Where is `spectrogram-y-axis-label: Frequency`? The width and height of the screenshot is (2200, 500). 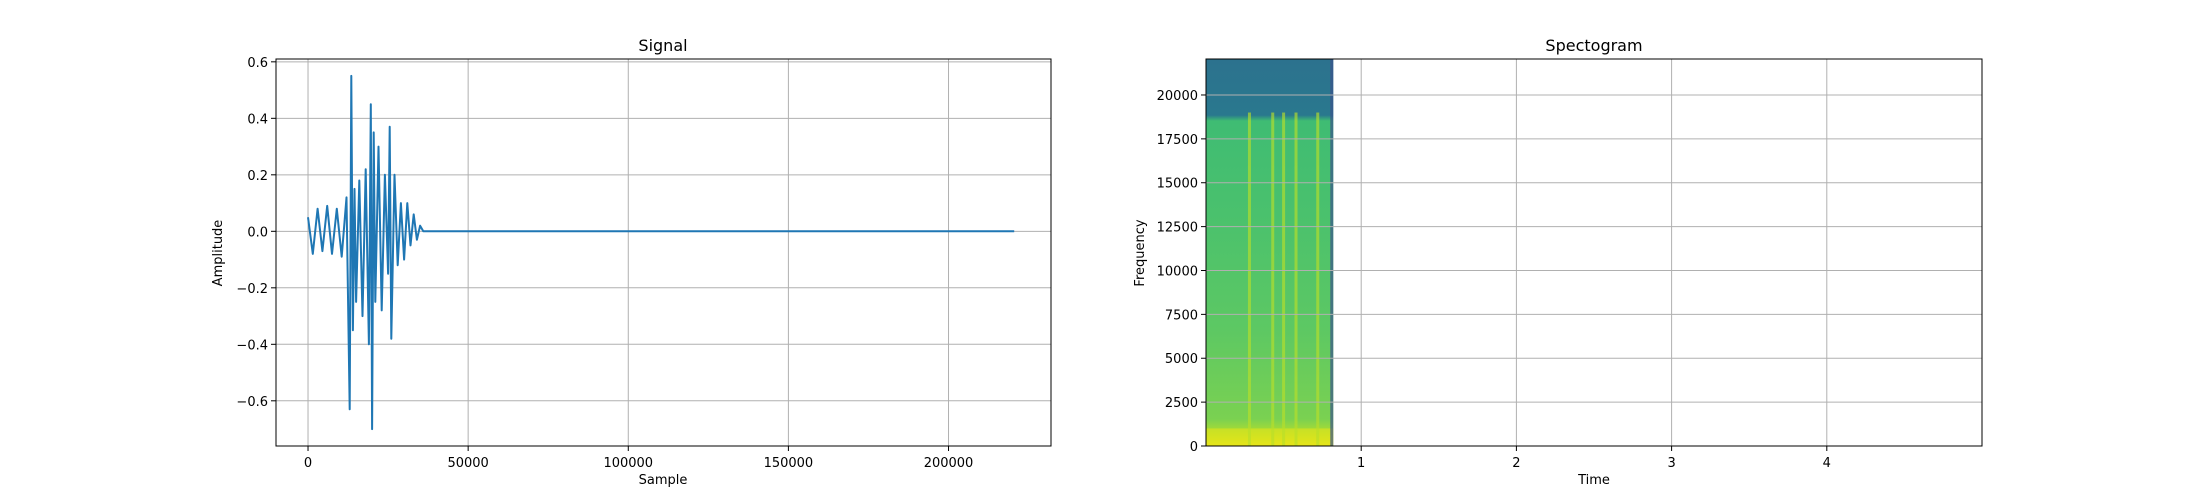
spectrogram-y-axis-label: Frequency is located at coordinates (1140, 252).